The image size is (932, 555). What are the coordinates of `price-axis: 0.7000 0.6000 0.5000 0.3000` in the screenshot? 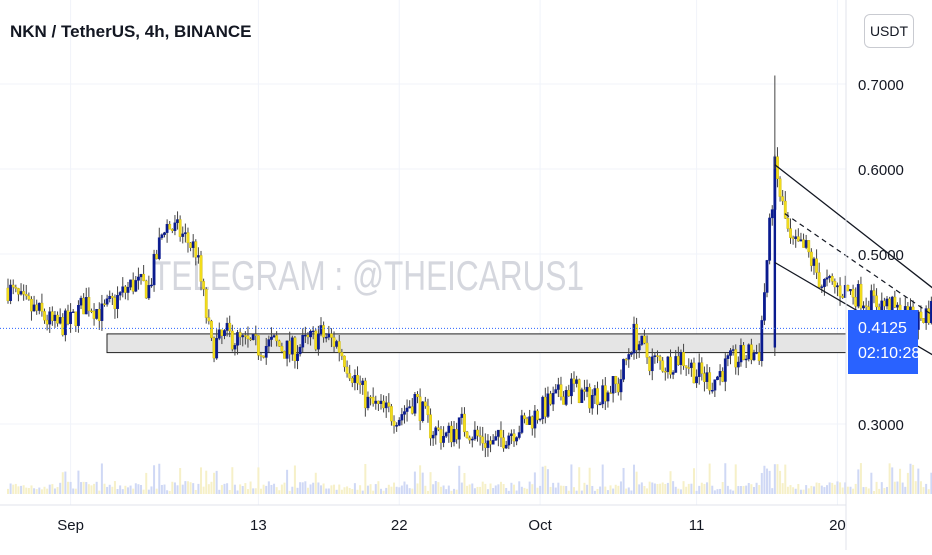 It's located at (881, 255).